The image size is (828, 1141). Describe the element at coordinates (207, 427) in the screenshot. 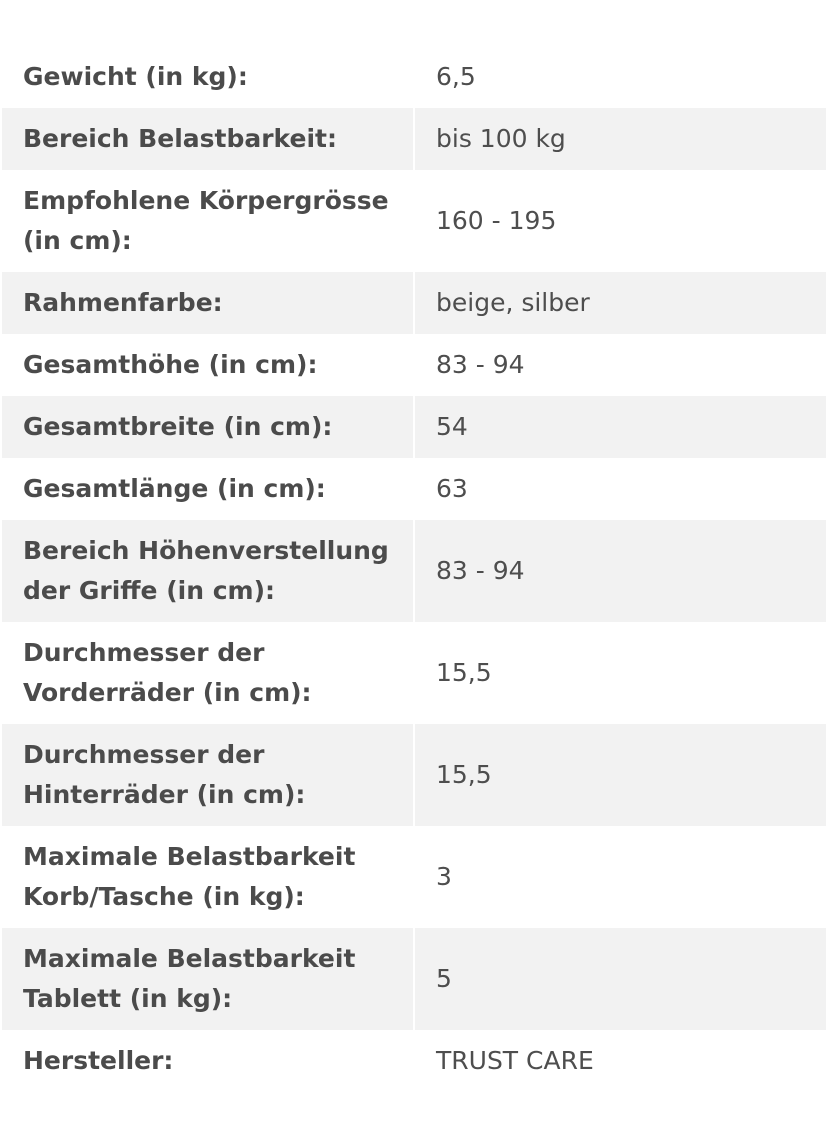

I see `spec-label: Gesamtbreite (in cm):` at that location.